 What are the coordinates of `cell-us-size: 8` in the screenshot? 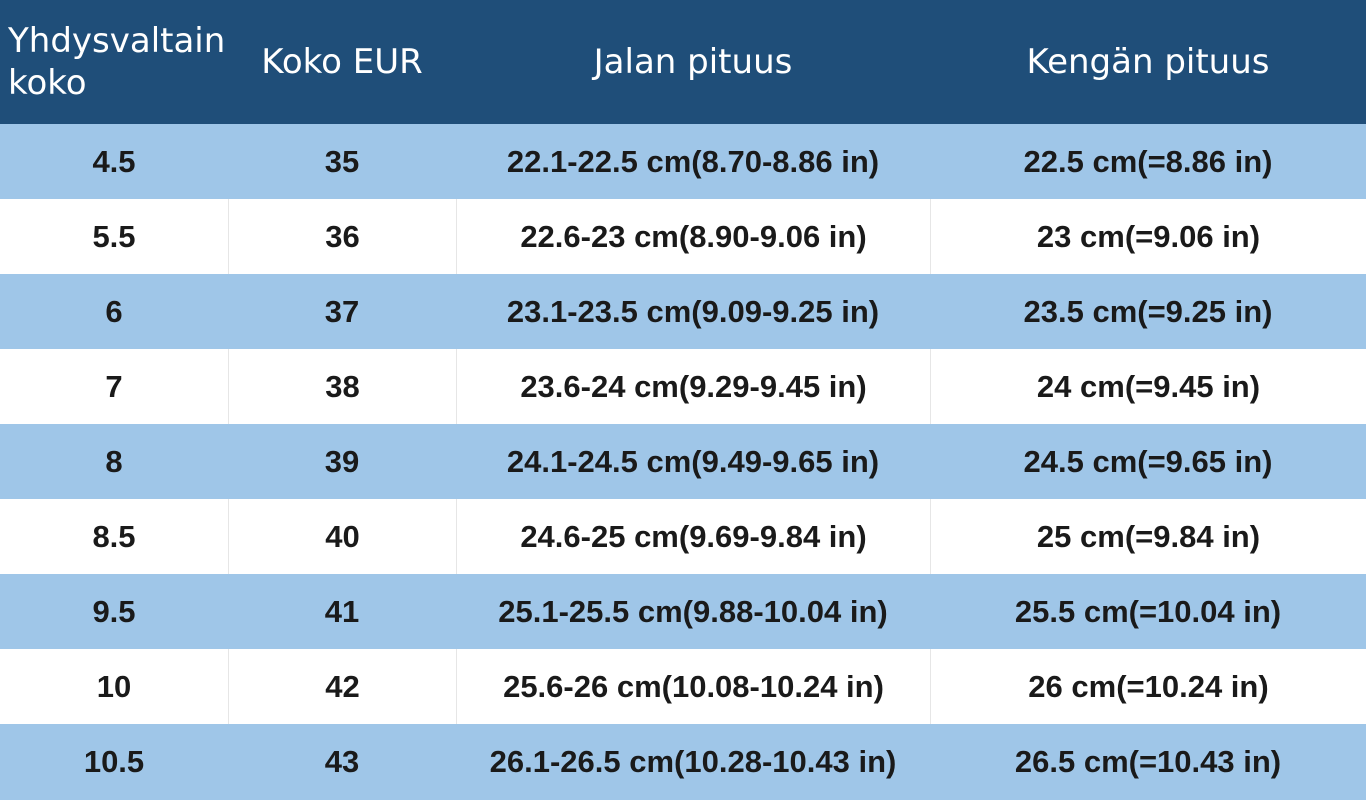 It's located at (114, 461).